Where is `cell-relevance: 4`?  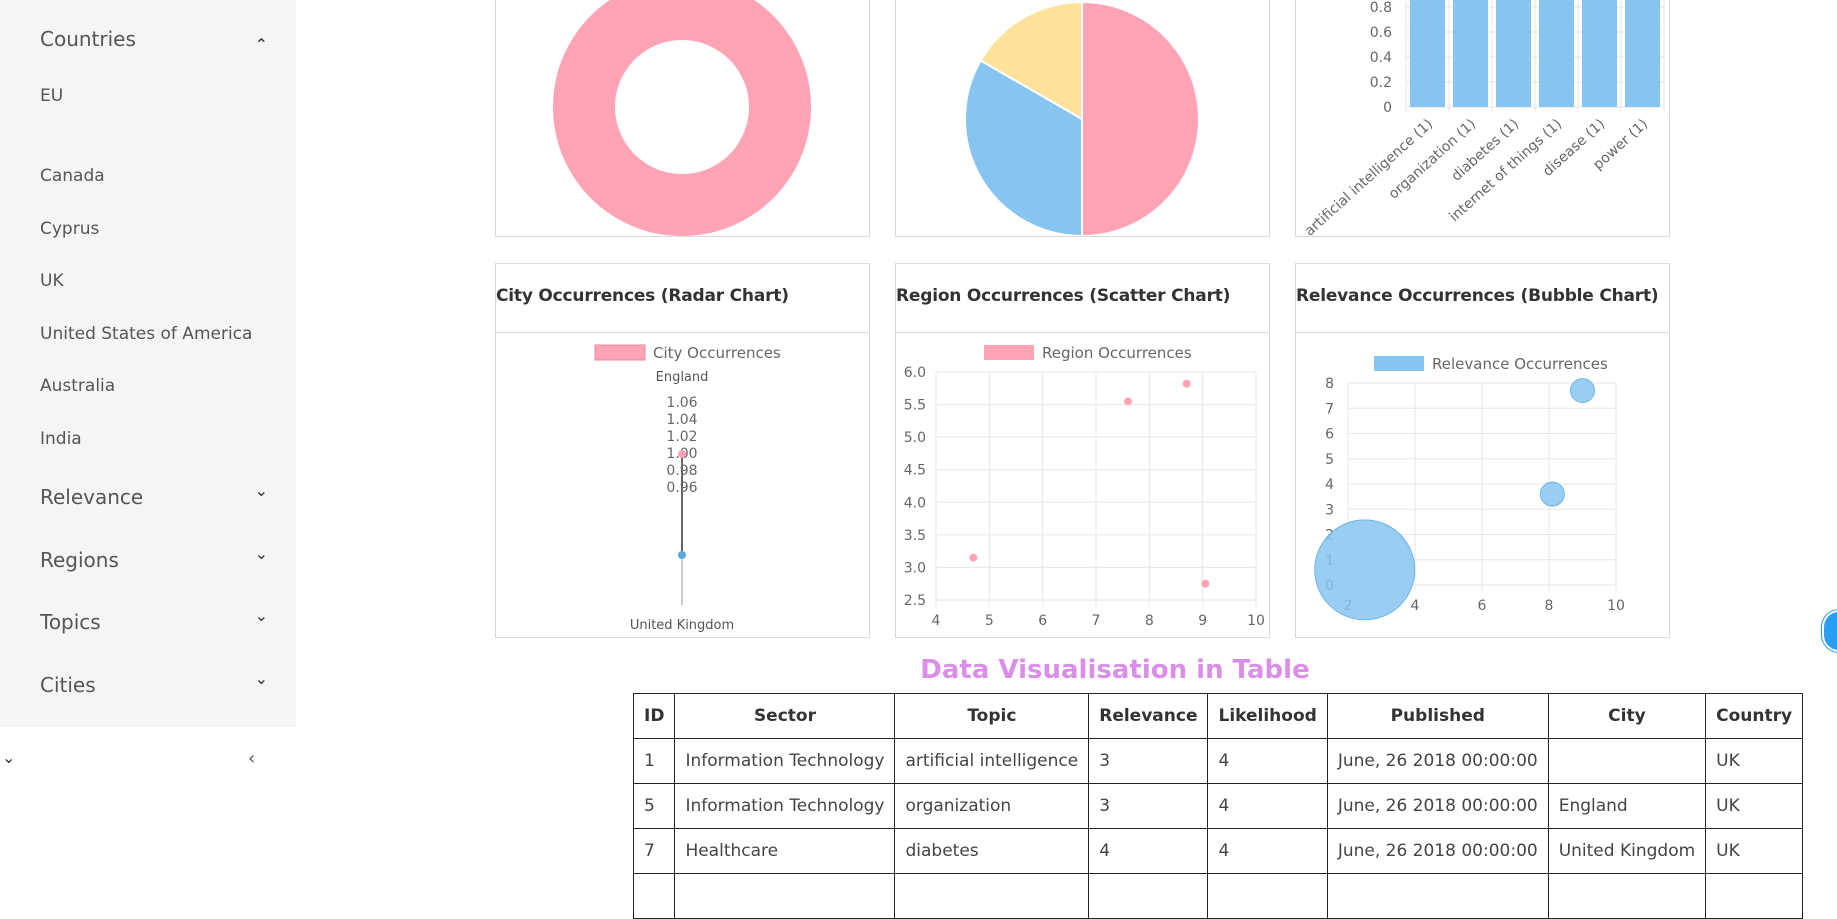 cell-relevance: 4 is located at coordinates (1148, 851).